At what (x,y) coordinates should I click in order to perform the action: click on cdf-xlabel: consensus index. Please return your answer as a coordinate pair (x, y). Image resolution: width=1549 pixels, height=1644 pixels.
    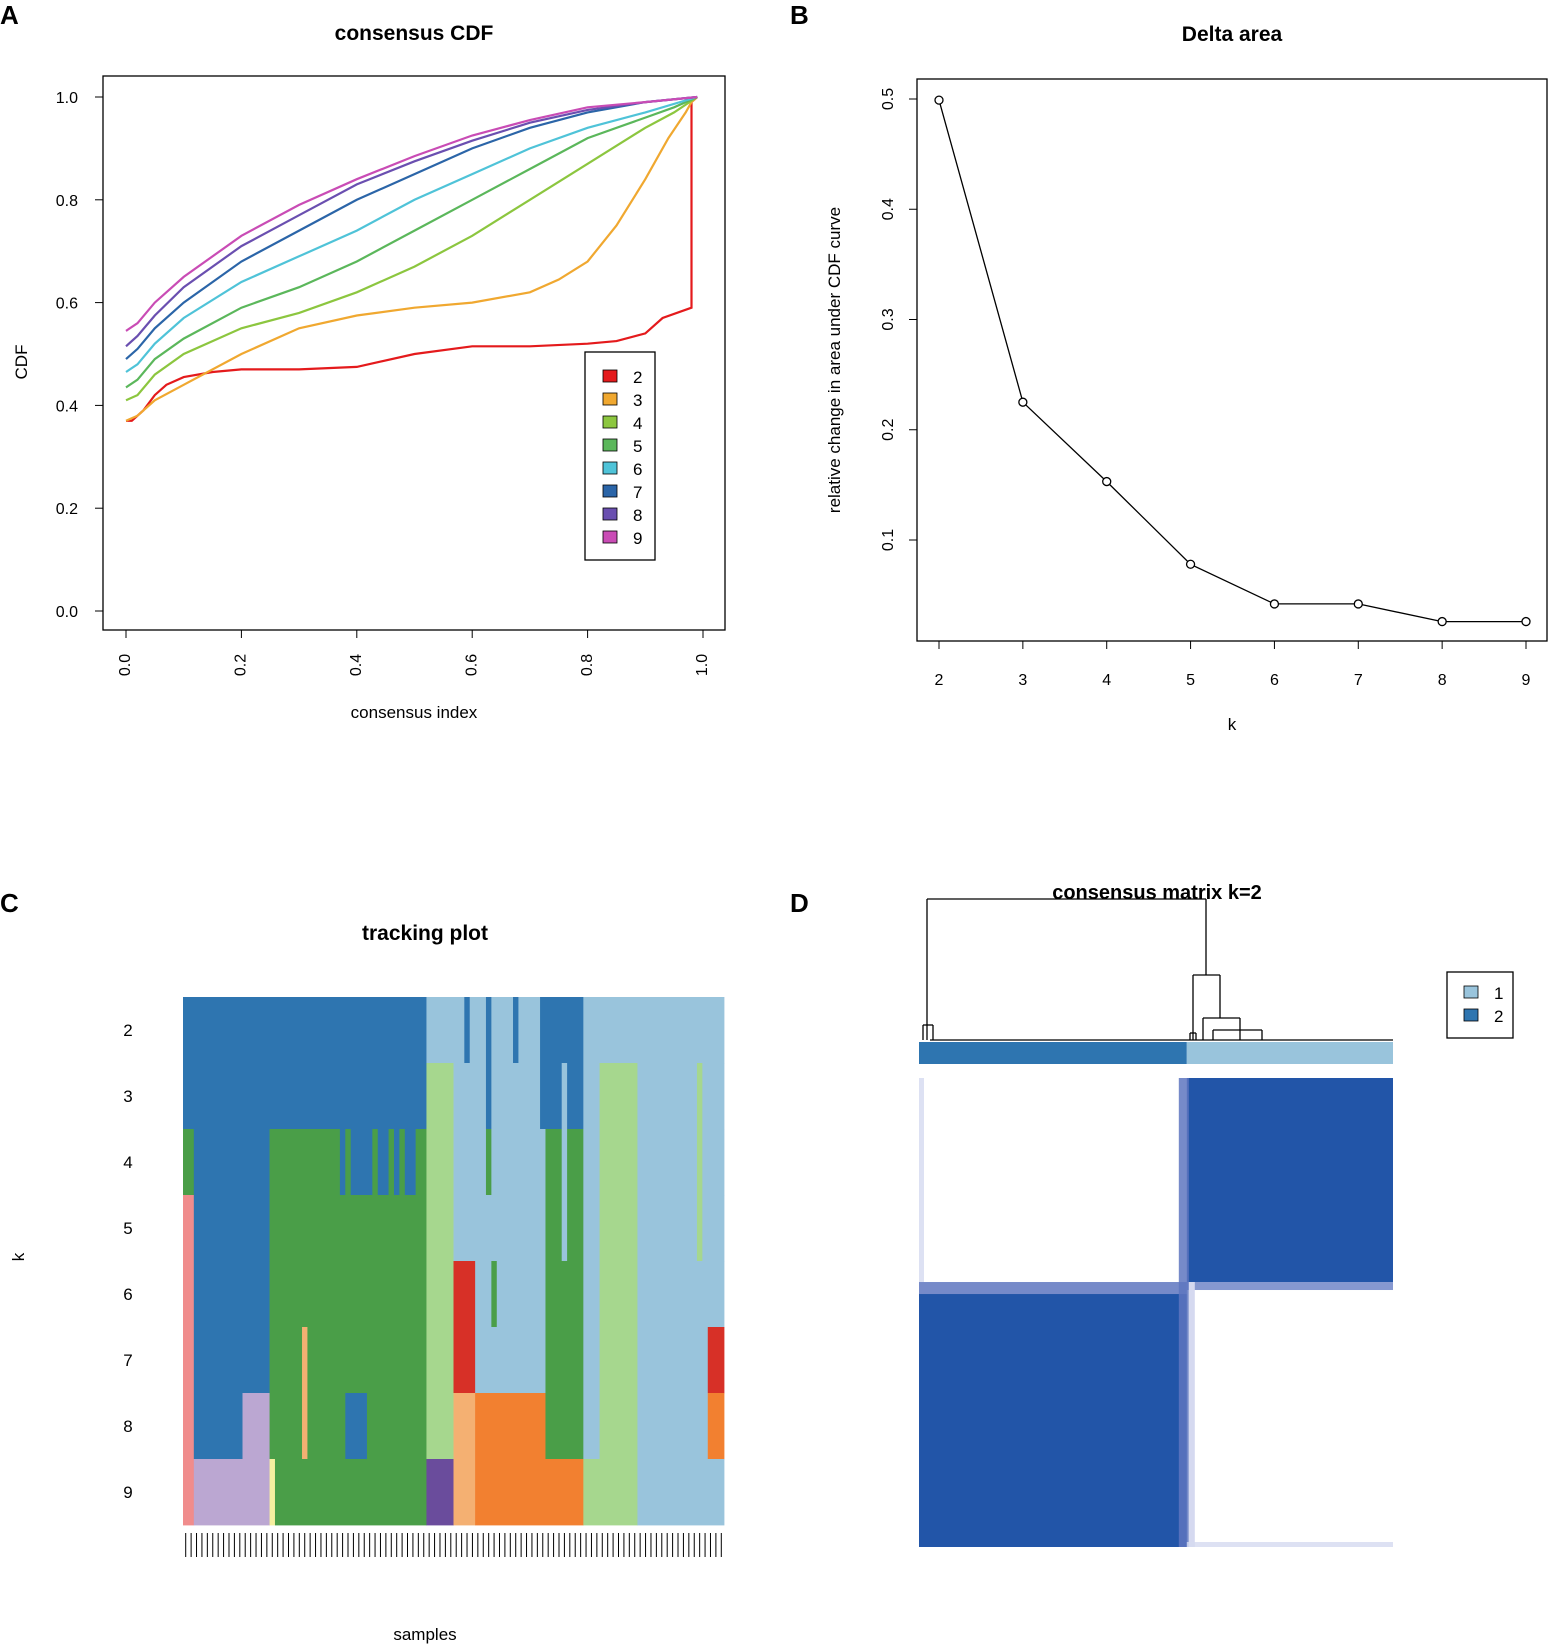
    Looking at the image, I should click on (414, 712).